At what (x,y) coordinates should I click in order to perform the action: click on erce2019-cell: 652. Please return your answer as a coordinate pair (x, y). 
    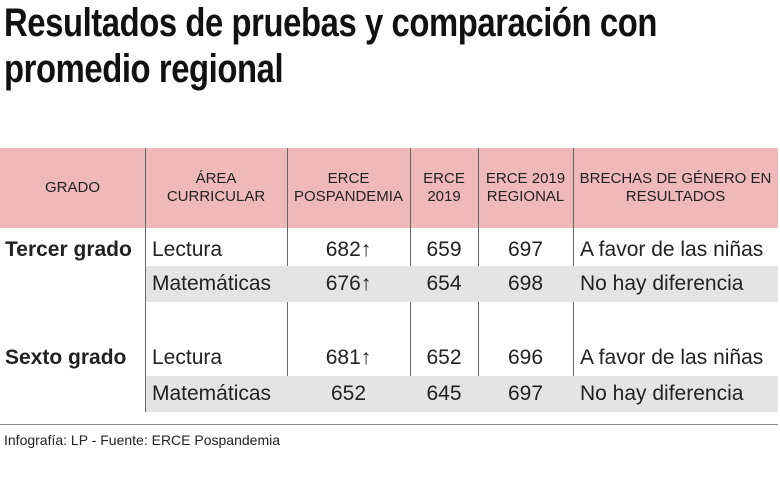
    Looking at the image, I should click on (444, 357).